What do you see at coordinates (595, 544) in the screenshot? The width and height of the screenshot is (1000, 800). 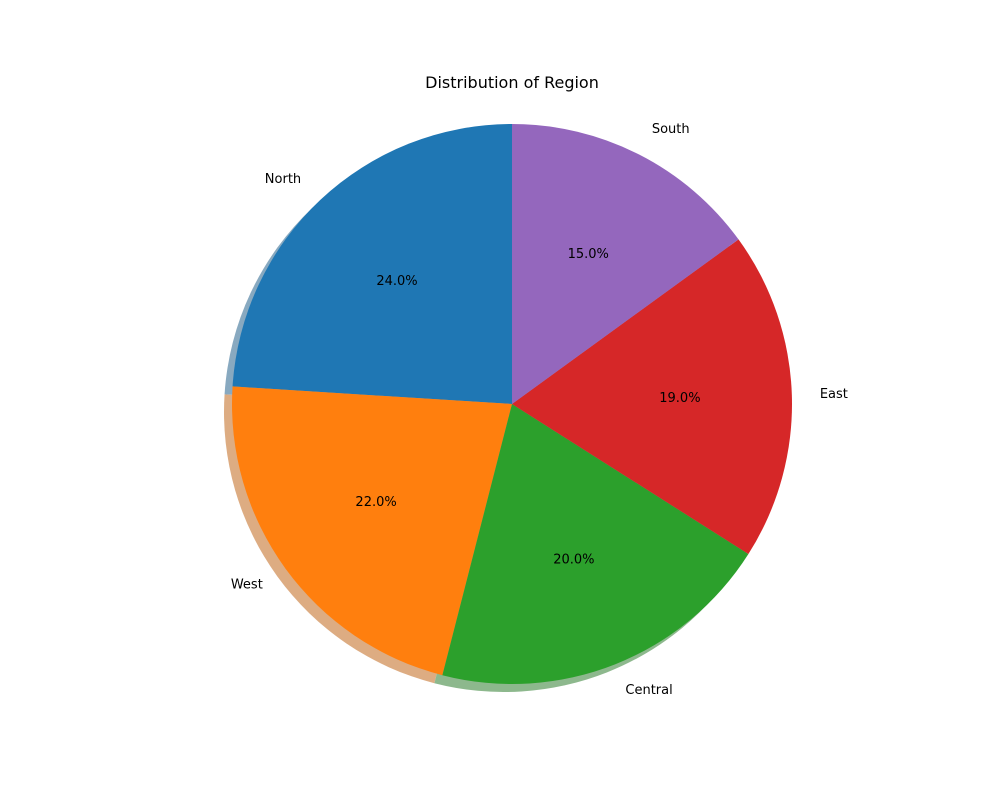 I see `pie-slice-central` at bounding box center [595, 544].